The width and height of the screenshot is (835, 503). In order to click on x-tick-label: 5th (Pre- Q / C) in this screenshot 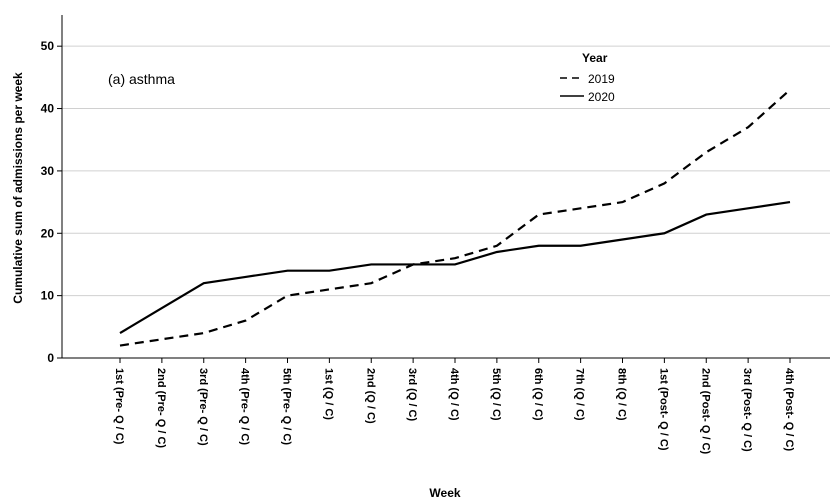, I will do `click(287, 406)`.